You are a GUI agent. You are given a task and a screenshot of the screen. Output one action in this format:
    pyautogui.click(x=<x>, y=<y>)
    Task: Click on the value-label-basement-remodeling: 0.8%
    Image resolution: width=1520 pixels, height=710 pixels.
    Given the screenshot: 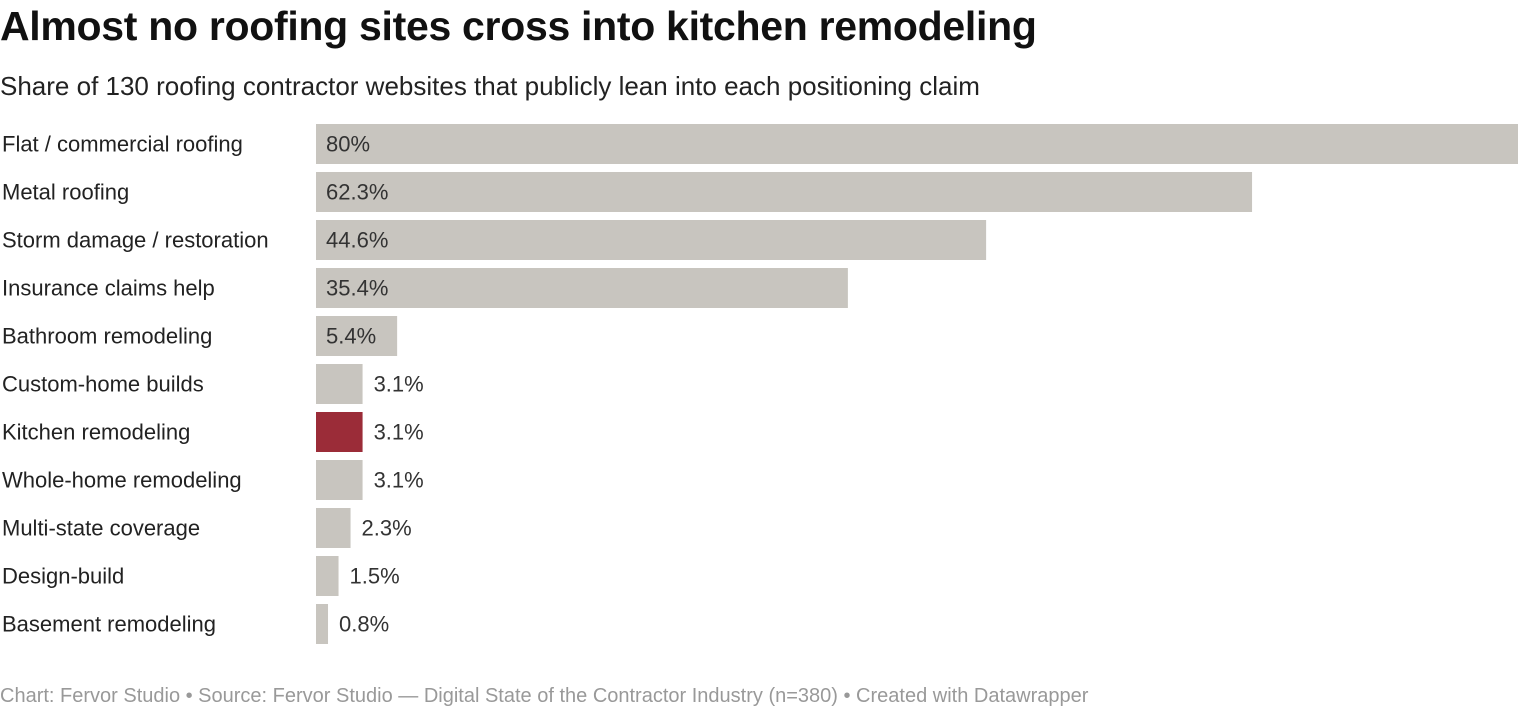 What is the action you would take?
    pyautogui.click(x=364, y=624)
    